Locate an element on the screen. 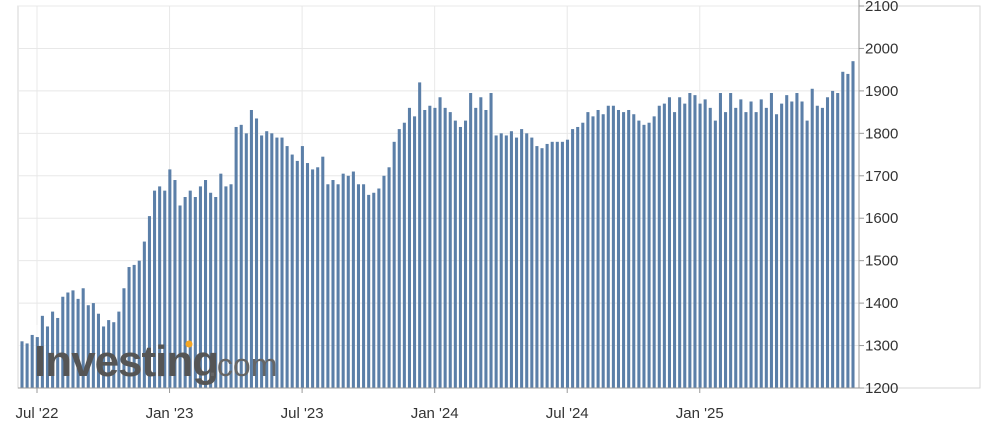 This screenshot has width=985, height=440. x-tick-label: Jul '22 is located at coordinates (37, 413).